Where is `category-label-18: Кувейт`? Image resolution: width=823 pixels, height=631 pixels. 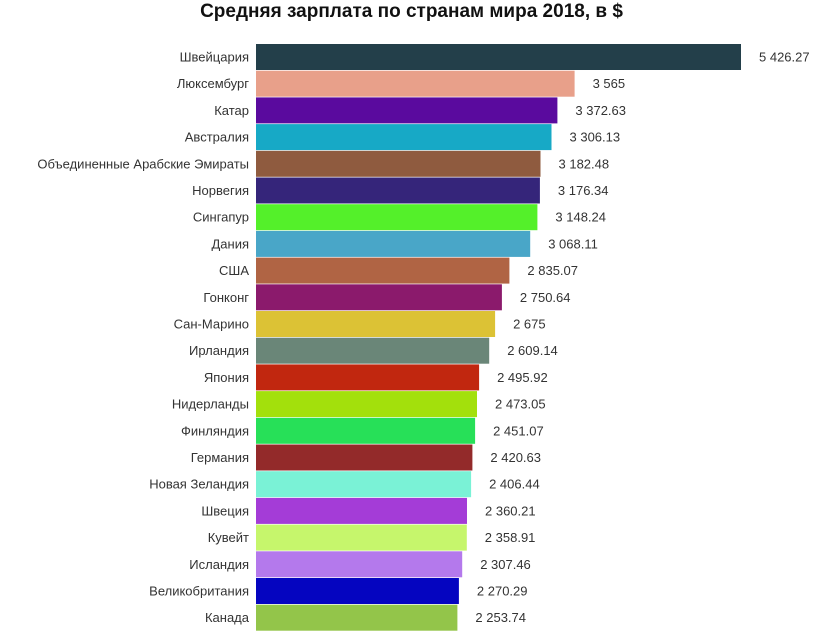 category-label-18: Кувейт is located at coordinates (228, 537).